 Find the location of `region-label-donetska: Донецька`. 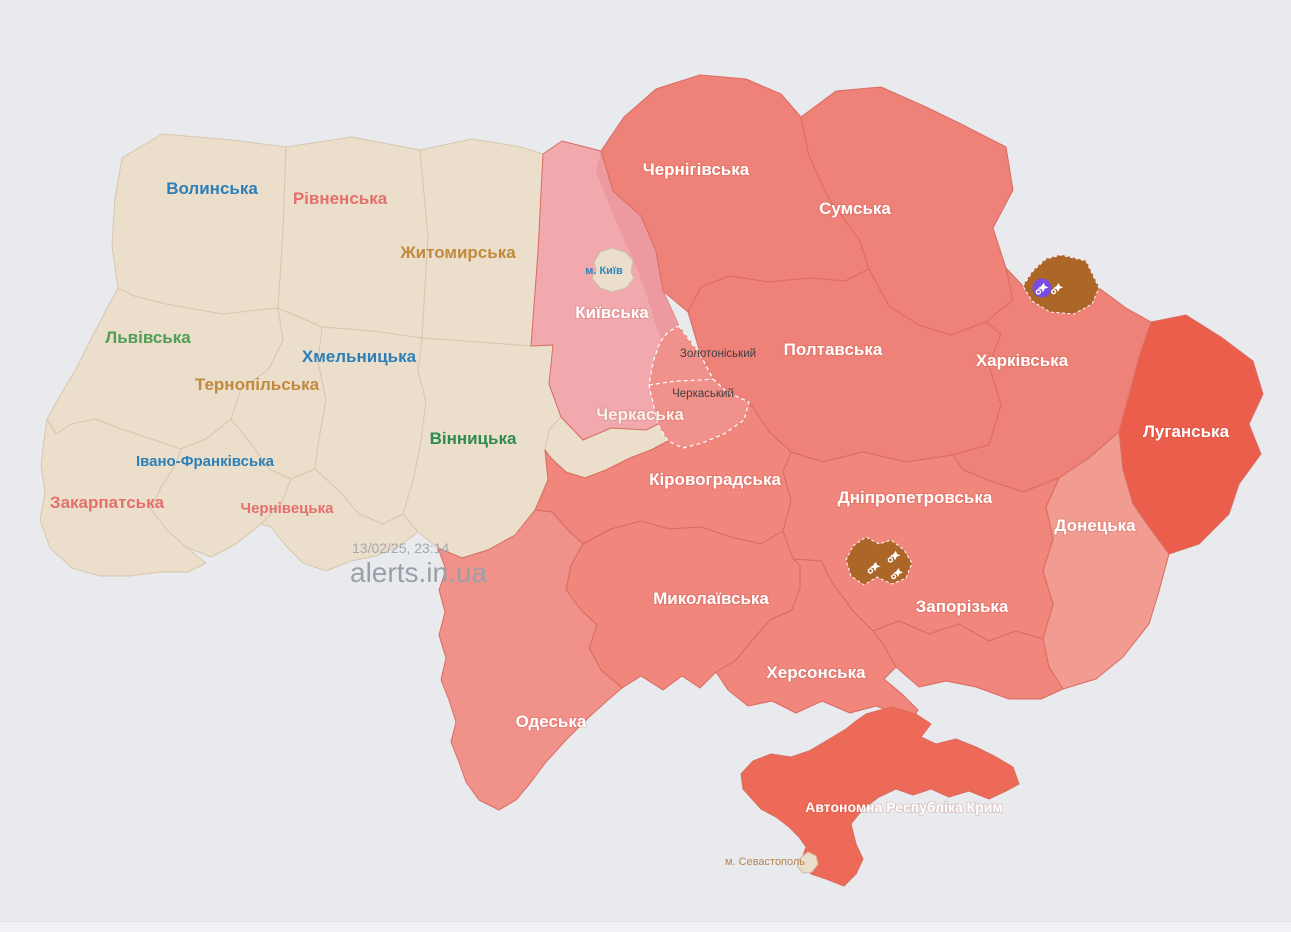

region-label-donetska: Донецька is located at coordinates (1095, 525).